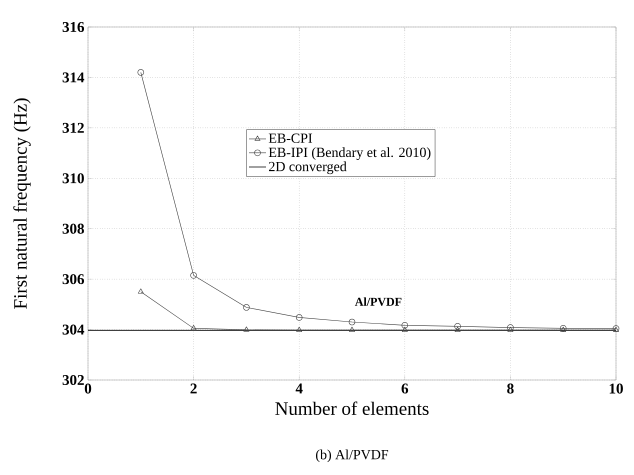 The height and width of the screenshot is (475, 634). What do you see at coordinates (616, 389) in the screenshot?
I see `x-tick-label: 10` at bounding box center [616, 389].